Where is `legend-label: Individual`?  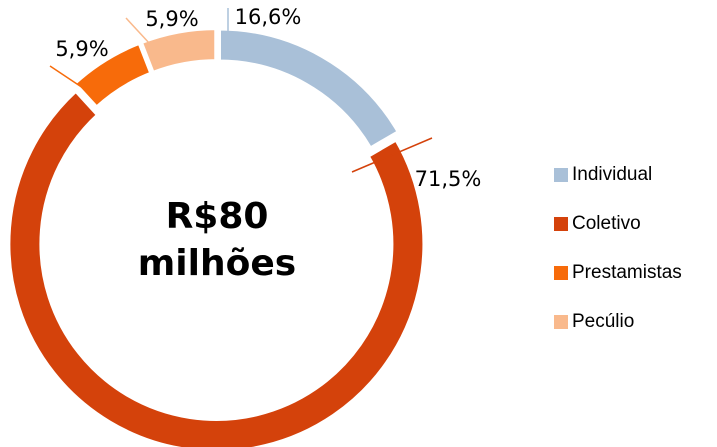 legend-label: Individual is located at coordinates (612, 174).